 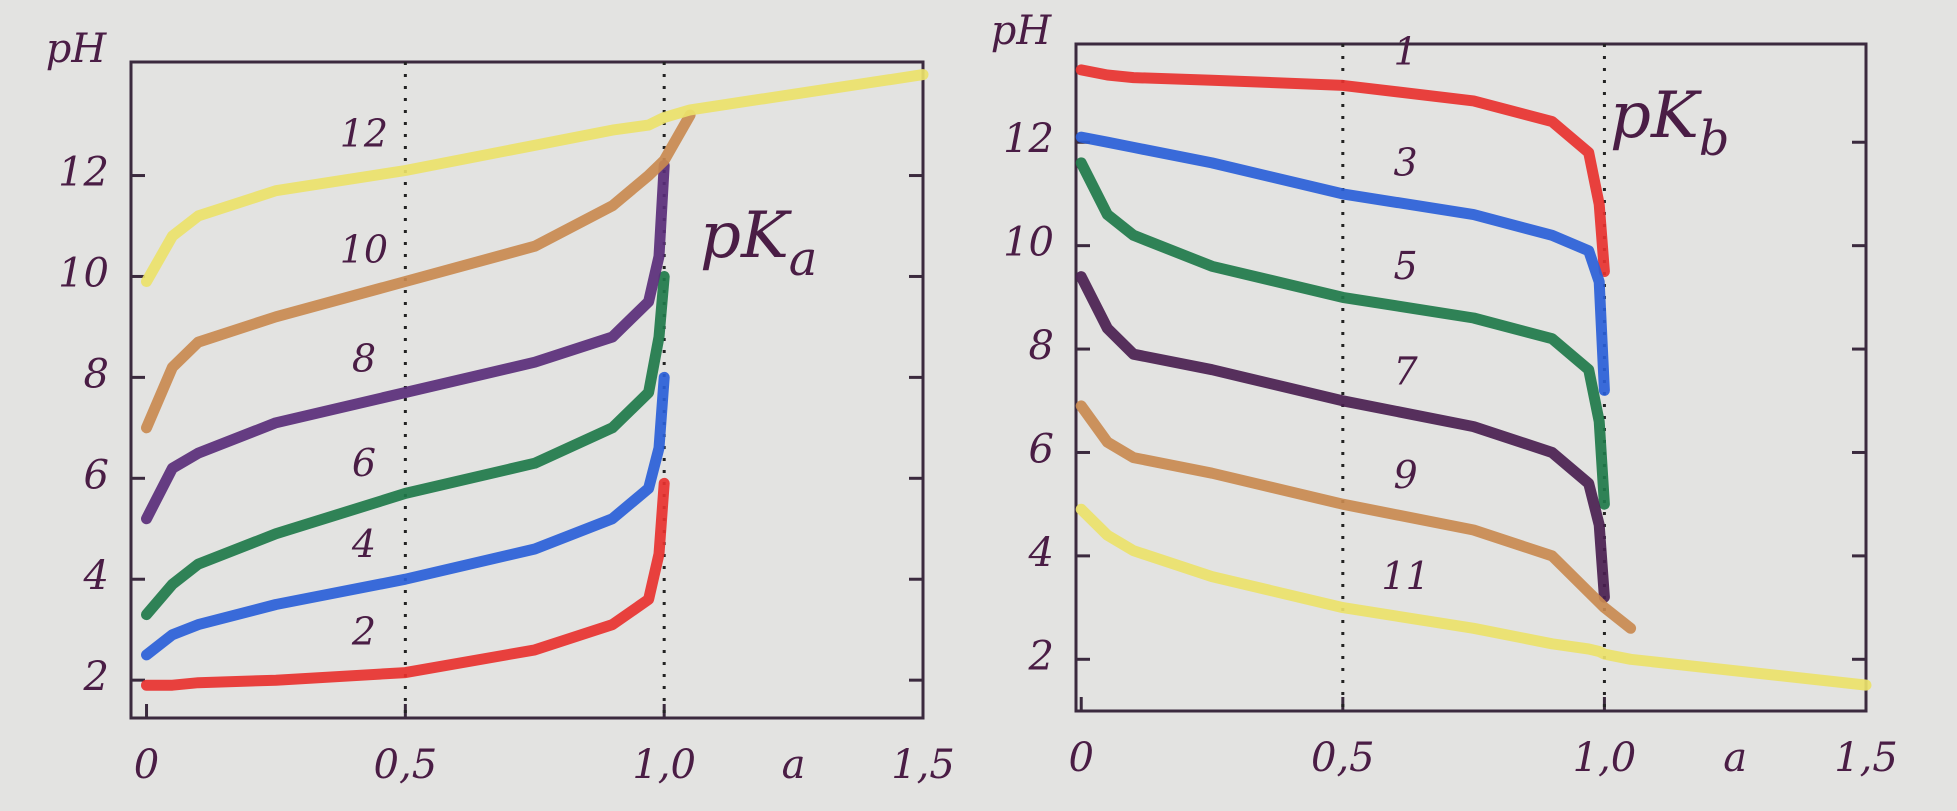 I want to click on annotation-subscript: b, so click(x=1714, y=139).